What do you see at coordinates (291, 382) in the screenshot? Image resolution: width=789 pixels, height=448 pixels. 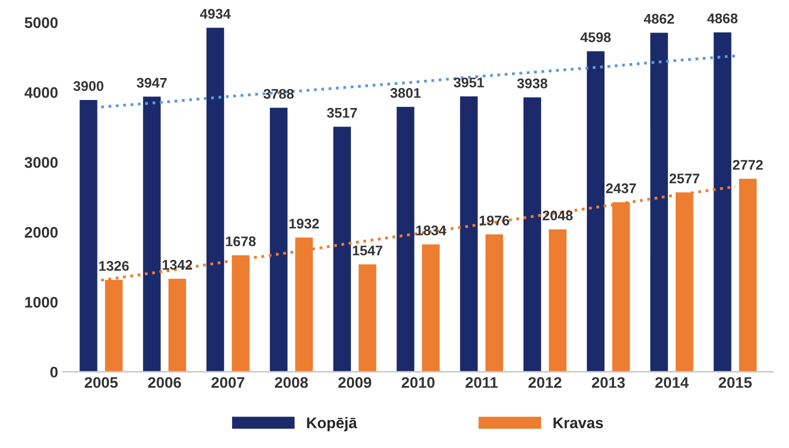 I see `x-tick-label: 2008` at bounding box center [291, 382].